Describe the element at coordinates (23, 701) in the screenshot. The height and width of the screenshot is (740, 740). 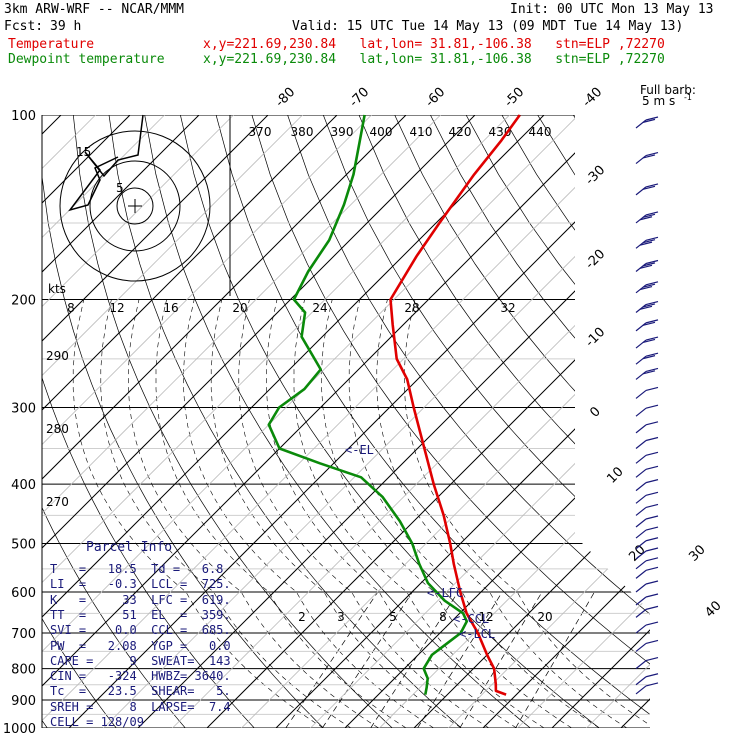
I see `pressure-tick-label: 900` at that location.